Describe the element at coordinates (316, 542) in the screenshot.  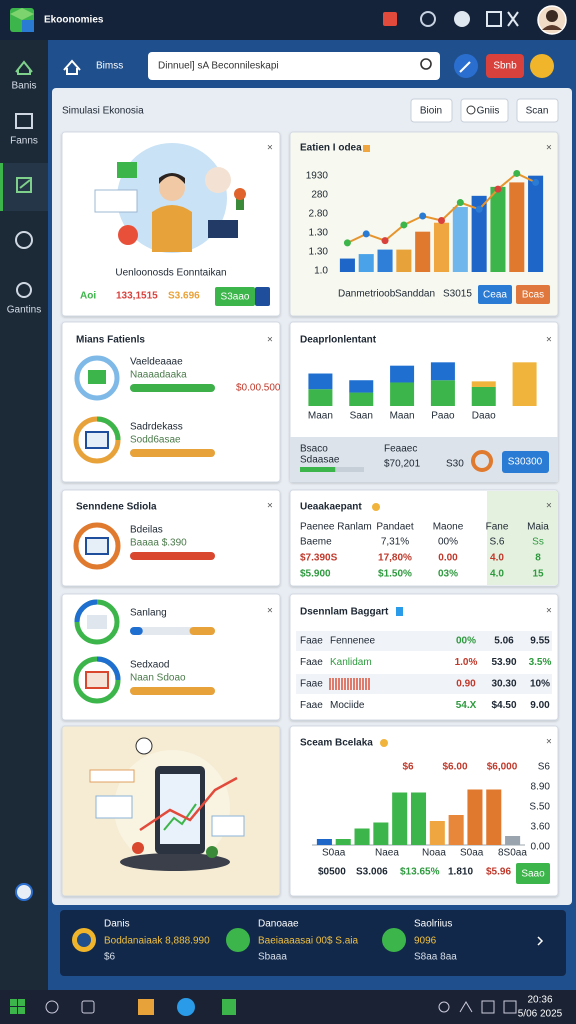
I see `table-cell: Baeme` at that location.